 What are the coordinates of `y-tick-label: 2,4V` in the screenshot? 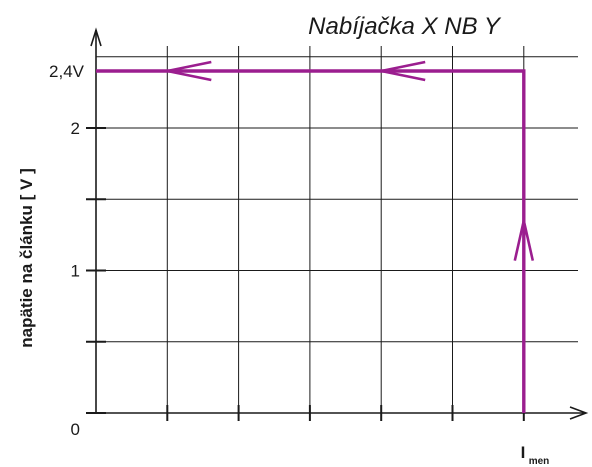 It's located at (67, 71).